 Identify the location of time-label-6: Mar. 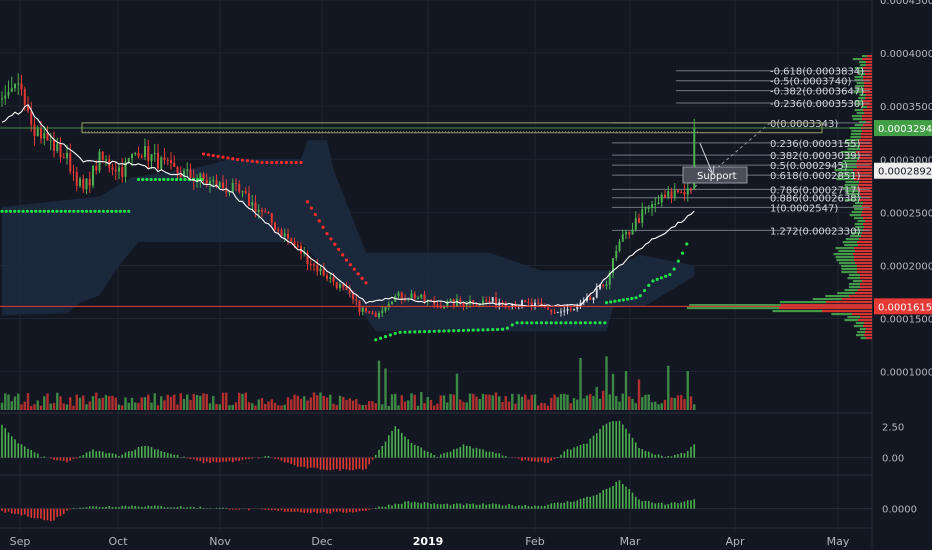
(630, 541).